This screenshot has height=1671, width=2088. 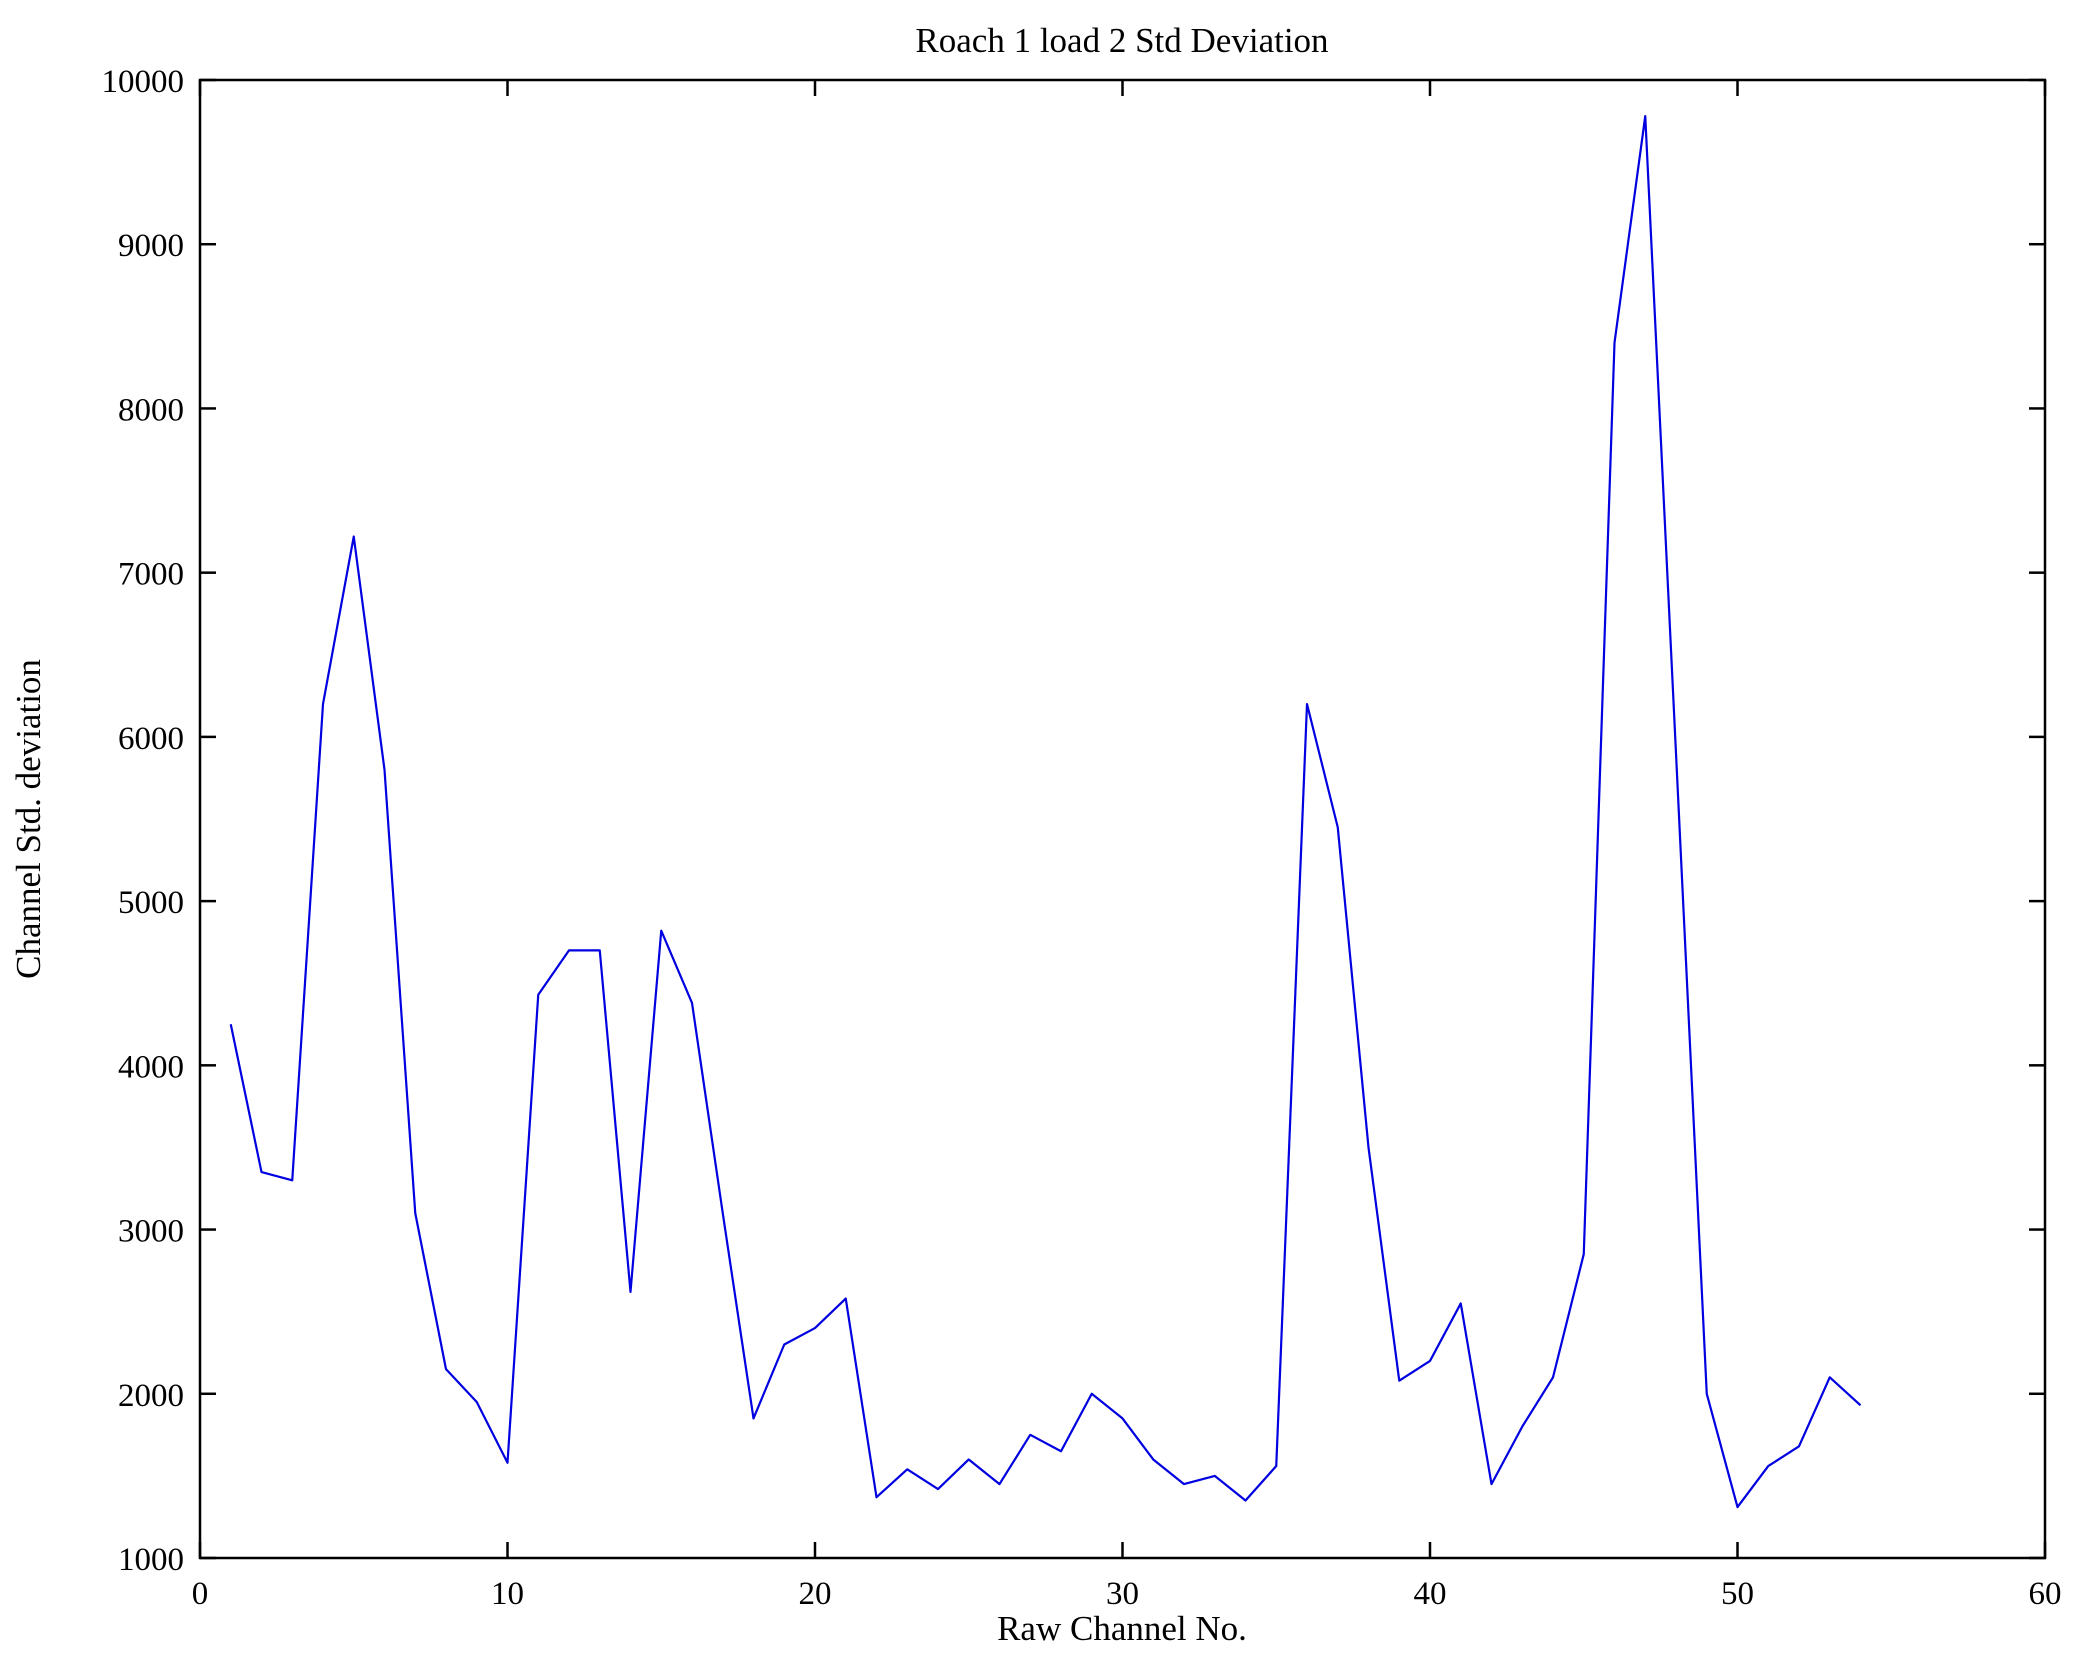 I want to click on x-tick-label: 30, so click(x=1122, y=1594).